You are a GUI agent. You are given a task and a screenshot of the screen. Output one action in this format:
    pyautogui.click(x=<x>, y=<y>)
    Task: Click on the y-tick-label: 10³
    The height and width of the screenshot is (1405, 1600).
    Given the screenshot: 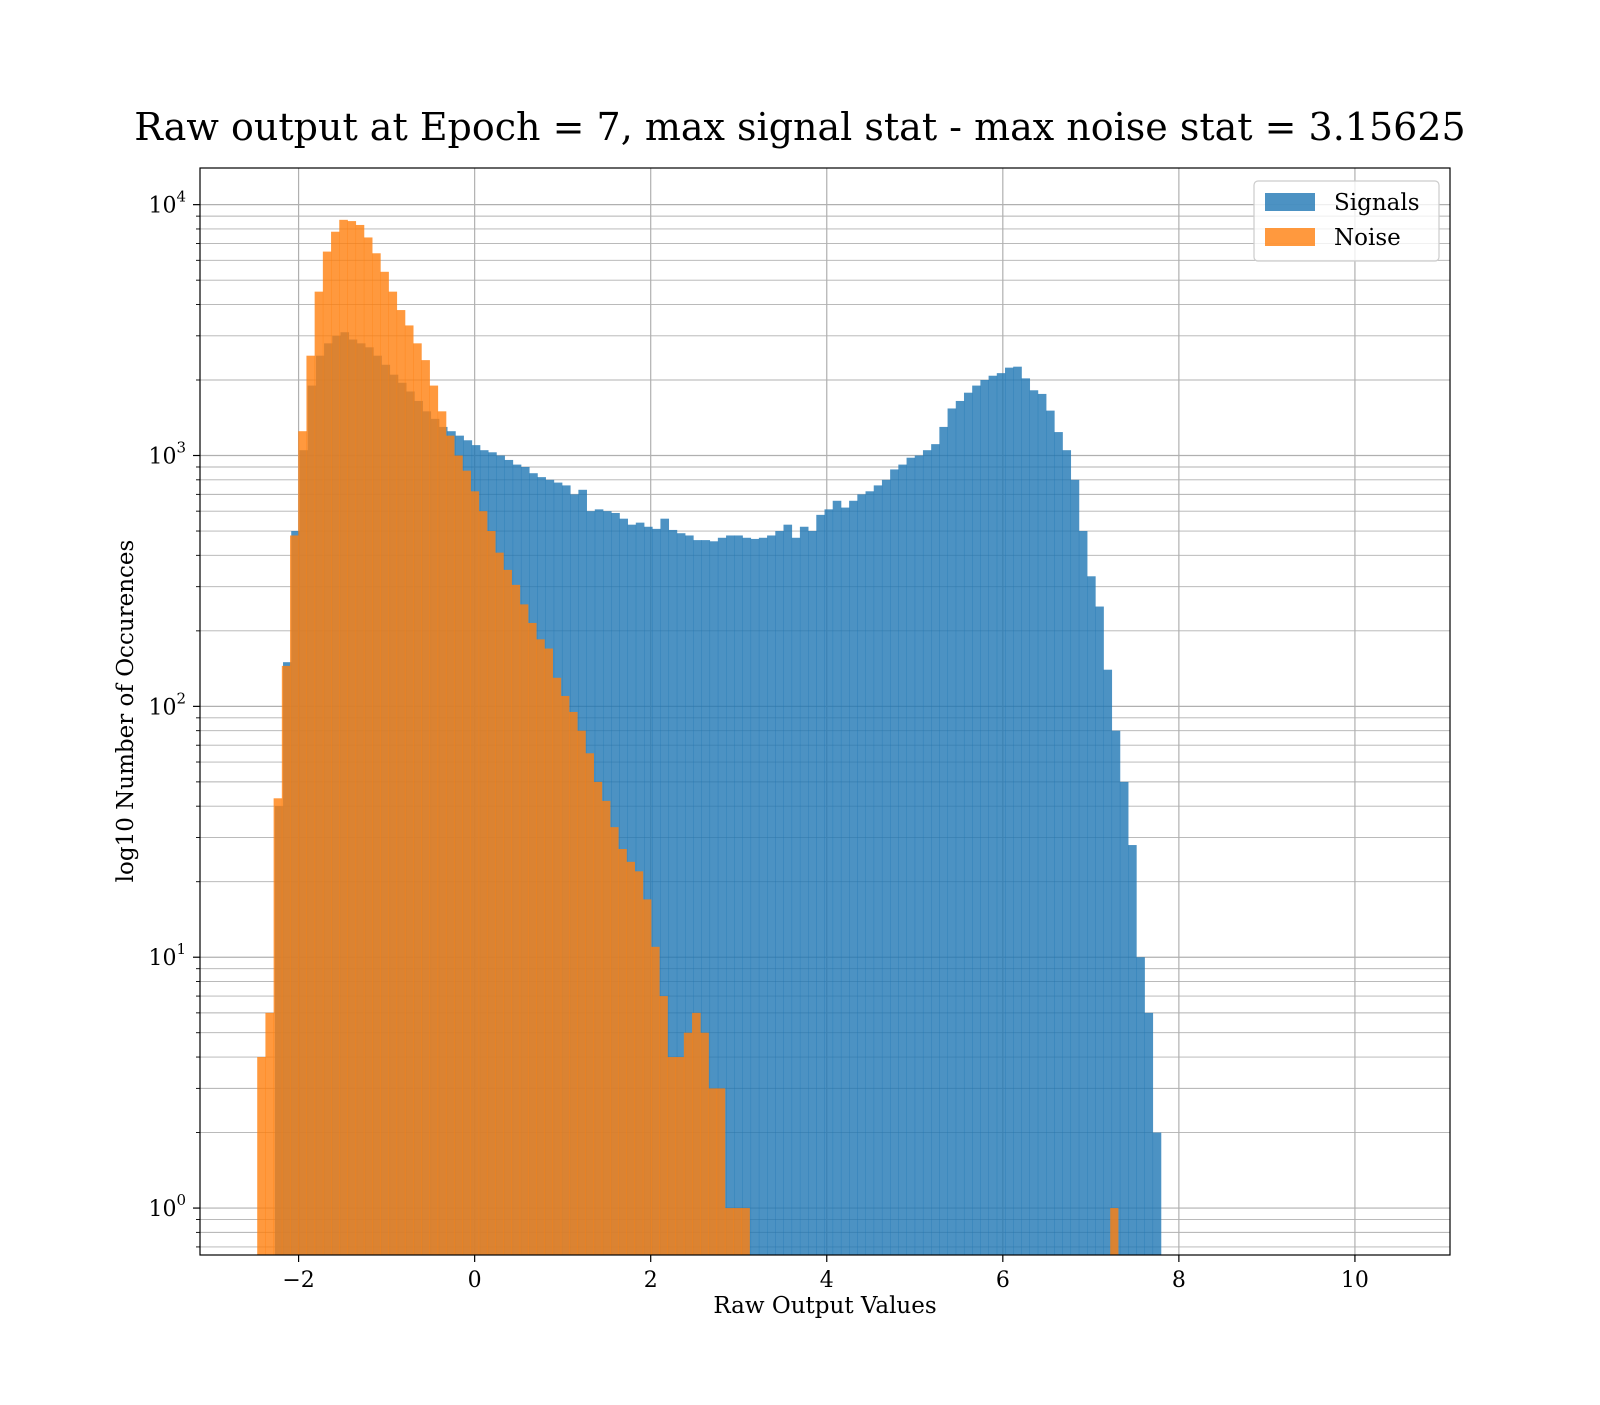 What is the action you would take?
    pyautogui.click(x=167, y=454)
    